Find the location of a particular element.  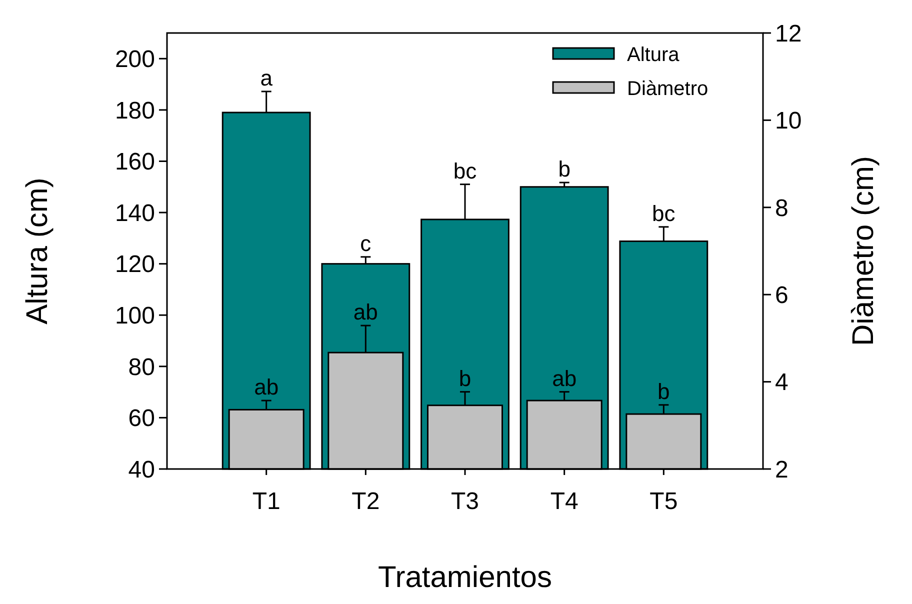

y-tick-label: 40 is located at coordinates (141, 470).